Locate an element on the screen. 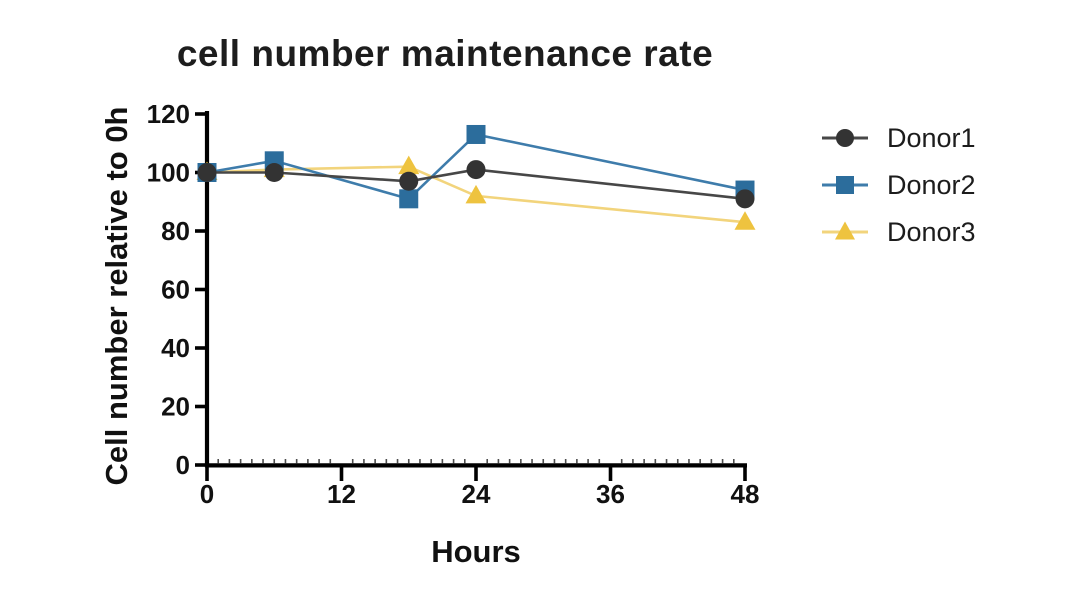  x-tick-label: 24 is located at coordinates (476, 494).